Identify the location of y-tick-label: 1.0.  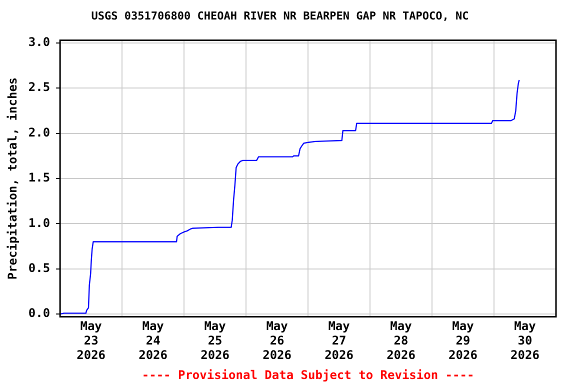
(39, 223).